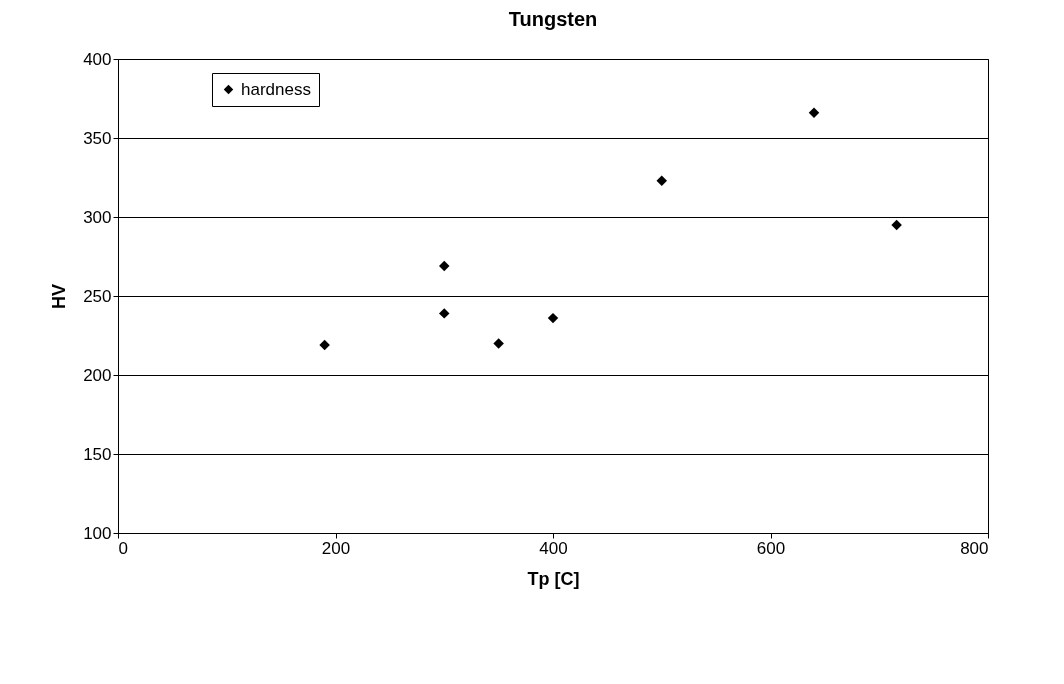  What do you see at coordinates (59, 296) in the screenshot?
I see `y-axis-title: HV` at bounding box center [59, 296].